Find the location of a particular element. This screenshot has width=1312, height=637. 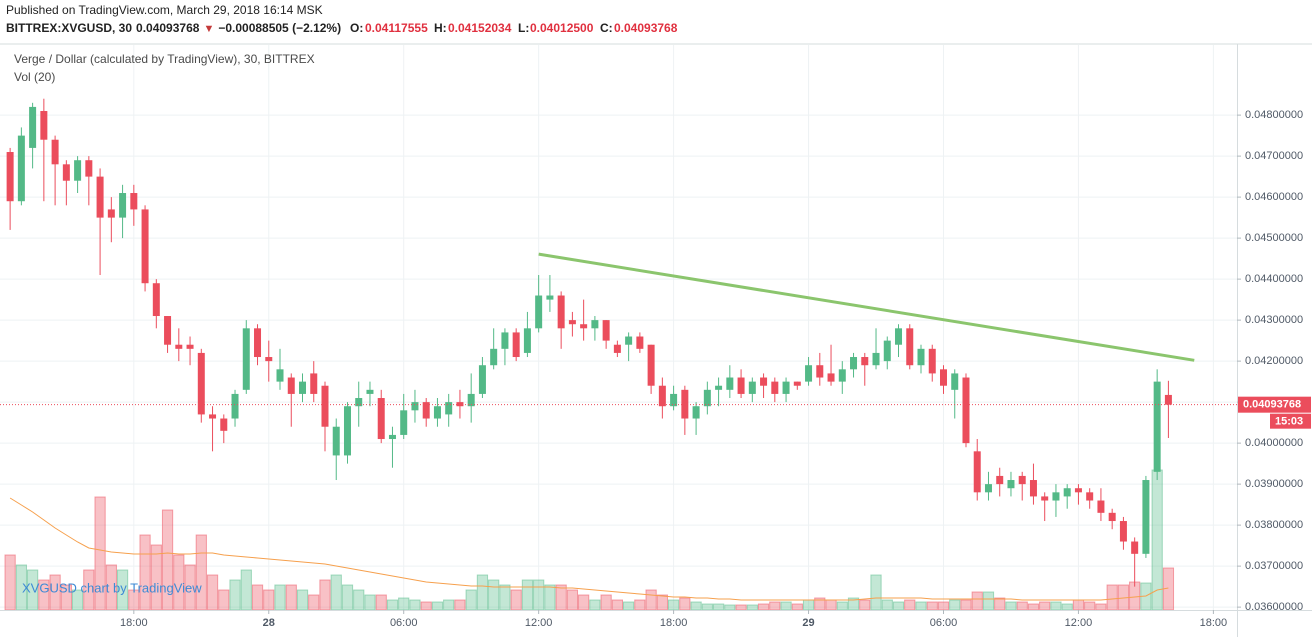

low-label: L: is located at coordinates (523, 28).